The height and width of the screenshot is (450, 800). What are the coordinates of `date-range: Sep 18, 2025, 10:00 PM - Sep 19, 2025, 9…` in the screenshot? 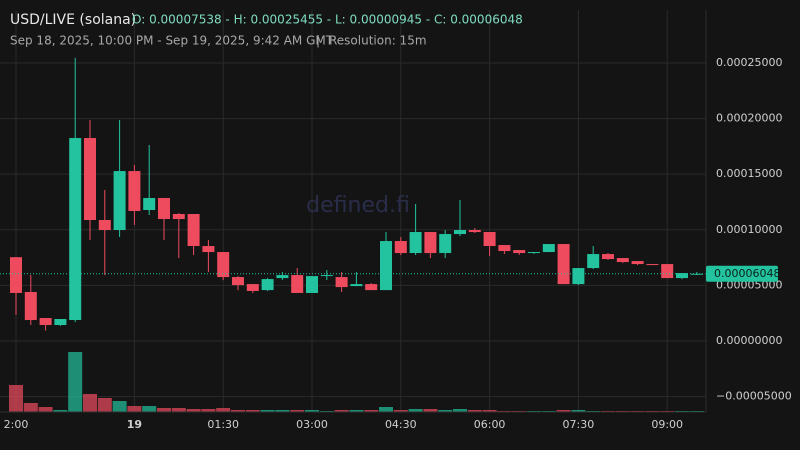 It's located at (172, 41).